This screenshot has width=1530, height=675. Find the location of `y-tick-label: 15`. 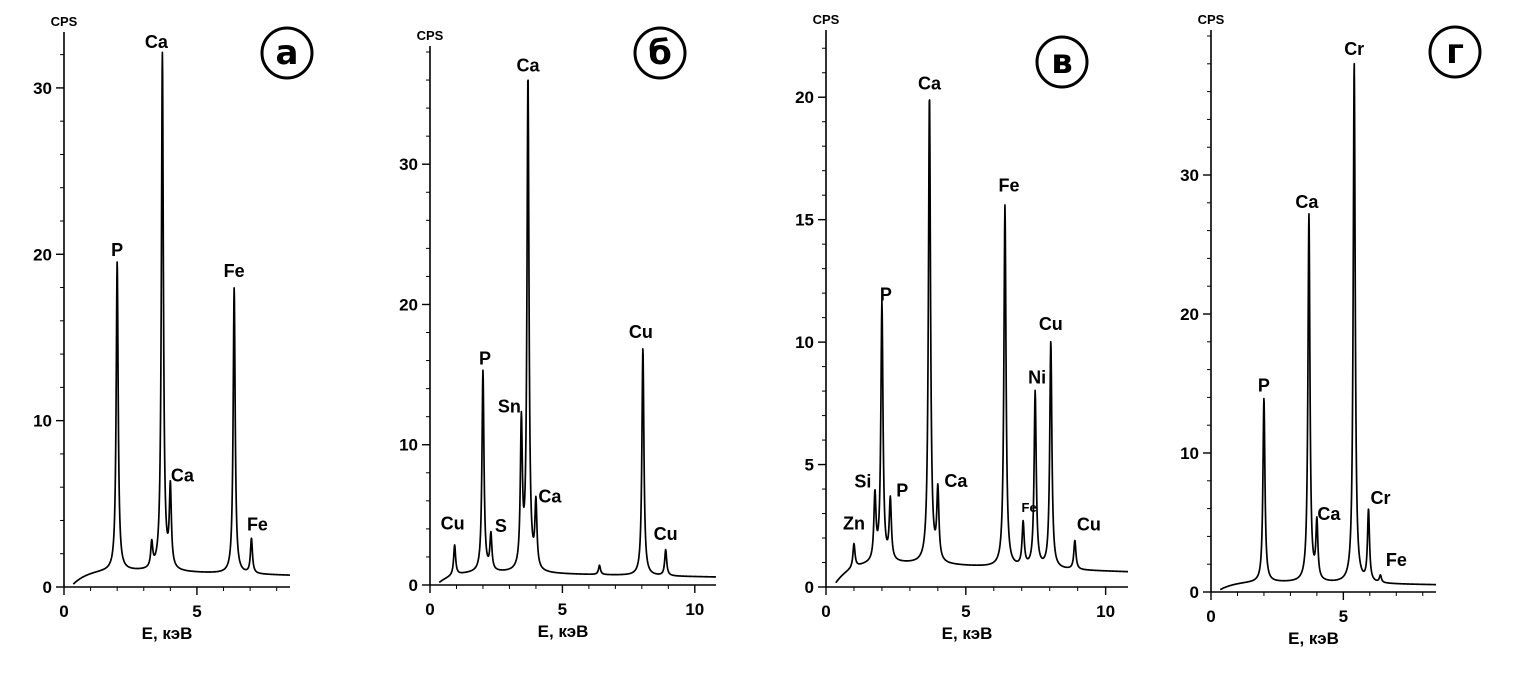

y-tick-label: 15 is located at coordinates (804, 220).